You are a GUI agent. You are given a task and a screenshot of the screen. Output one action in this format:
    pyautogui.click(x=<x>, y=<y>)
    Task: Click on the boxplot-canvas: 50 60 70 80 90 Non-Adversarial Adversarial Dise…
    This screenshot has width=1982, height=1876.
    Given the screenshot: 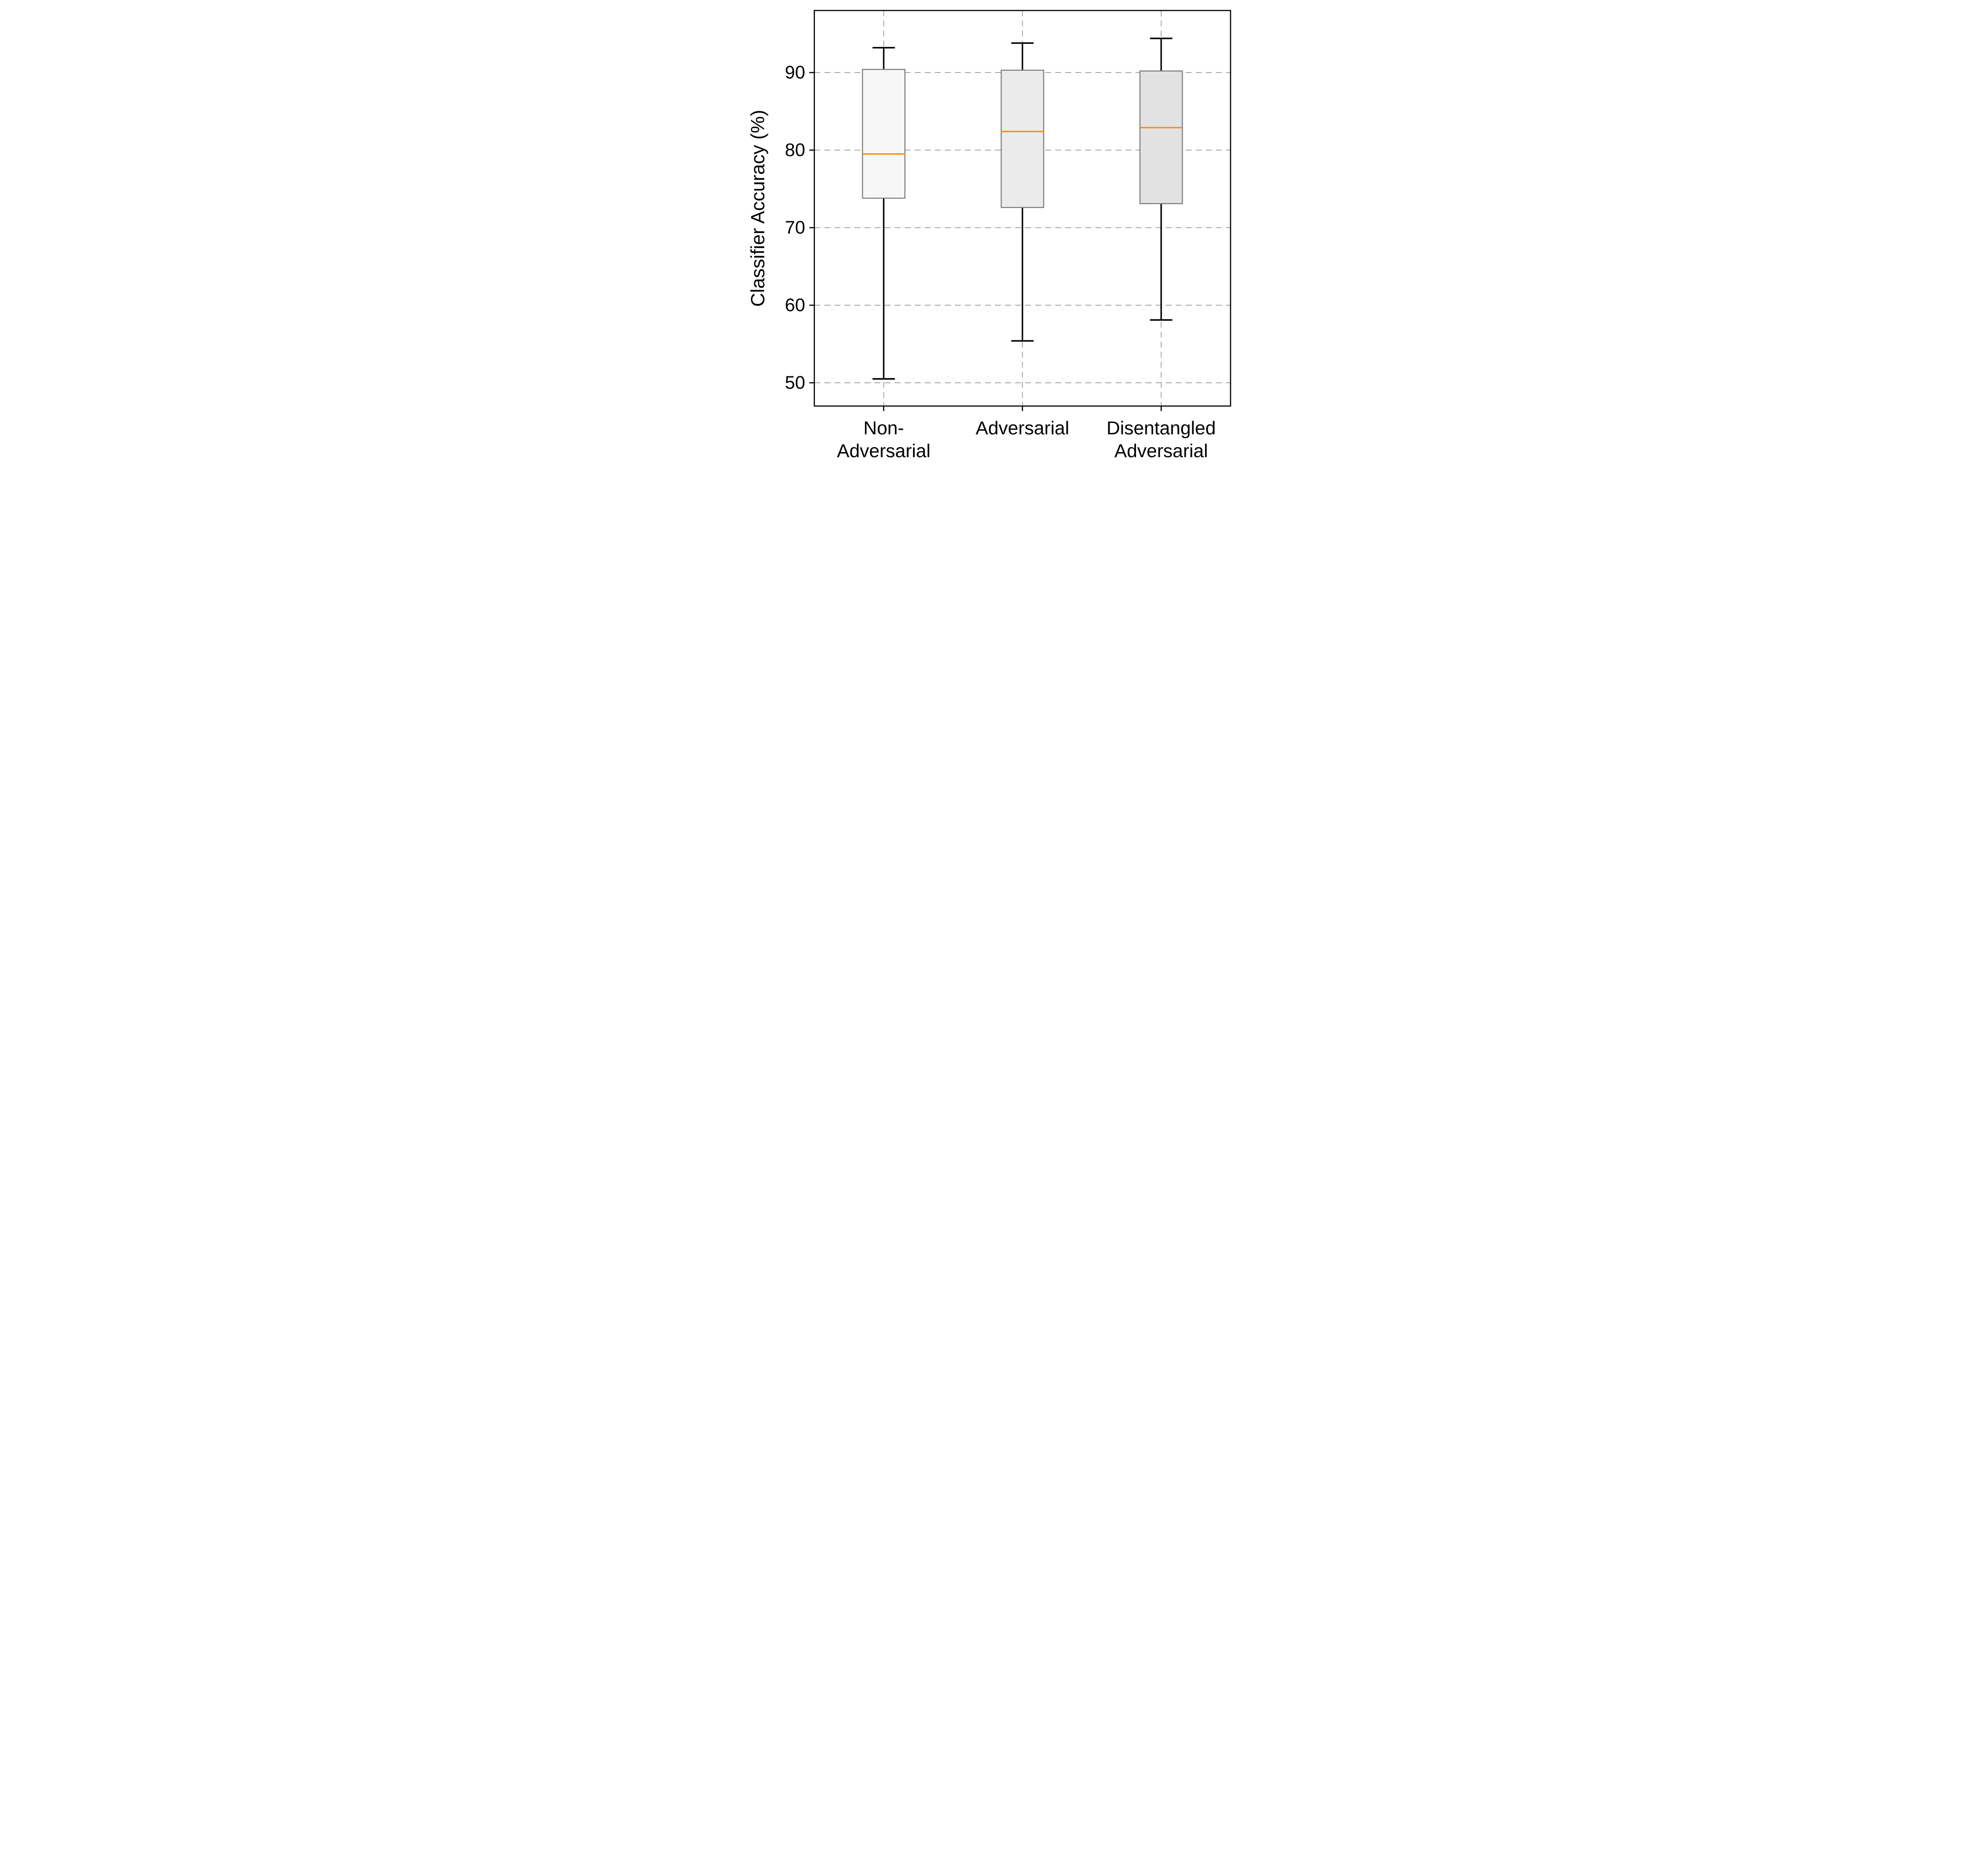 What is the action you would take?
    pyautogui.click(x=989, y=236)
    